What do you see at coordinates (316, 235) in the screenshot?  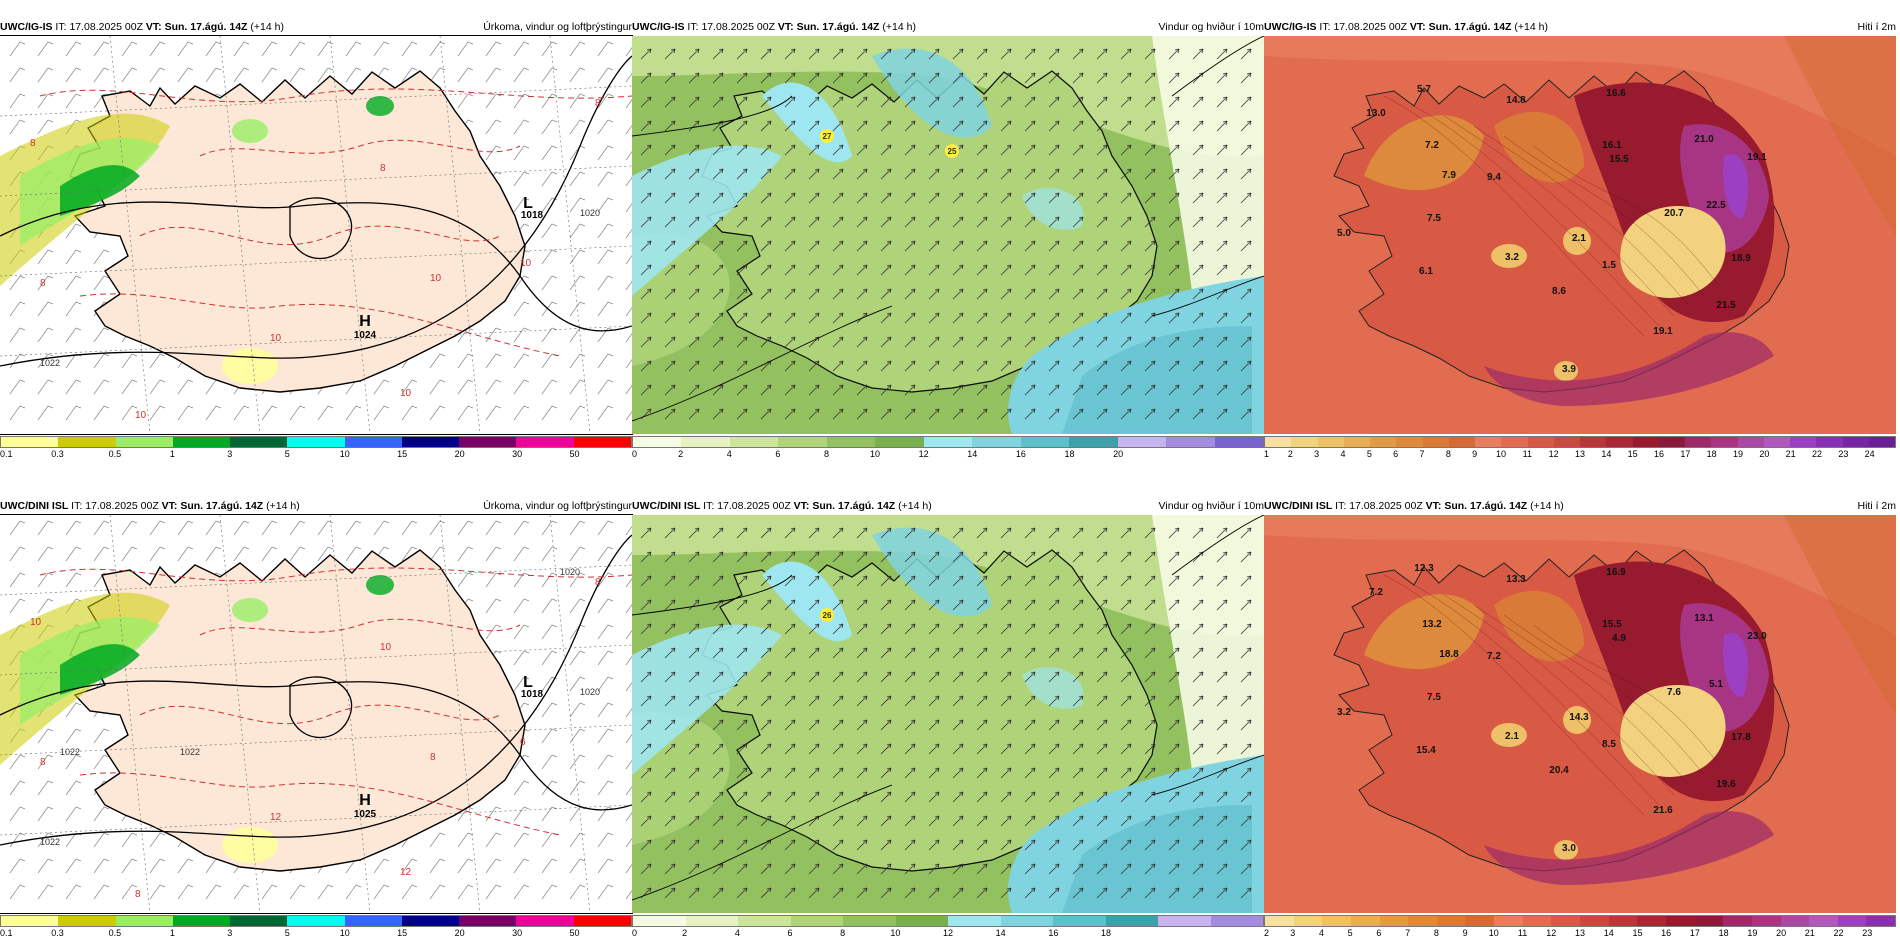 I see `map-precip: L 1018 H 1024 1022 1020 8 8 10 10 8 10 10 8 10` at bounding box center [316, 235].